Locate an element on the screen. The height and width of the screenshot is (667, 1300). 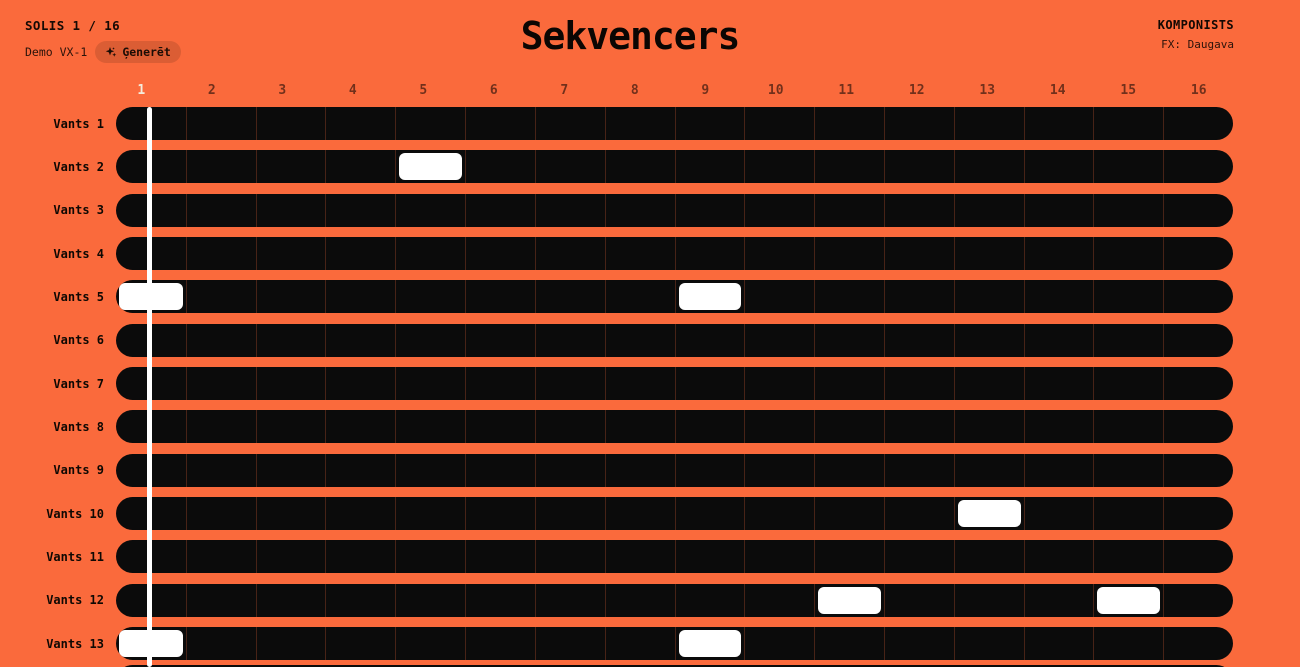
generate-button: Ģenerēt is located at coordinates (138, 52).